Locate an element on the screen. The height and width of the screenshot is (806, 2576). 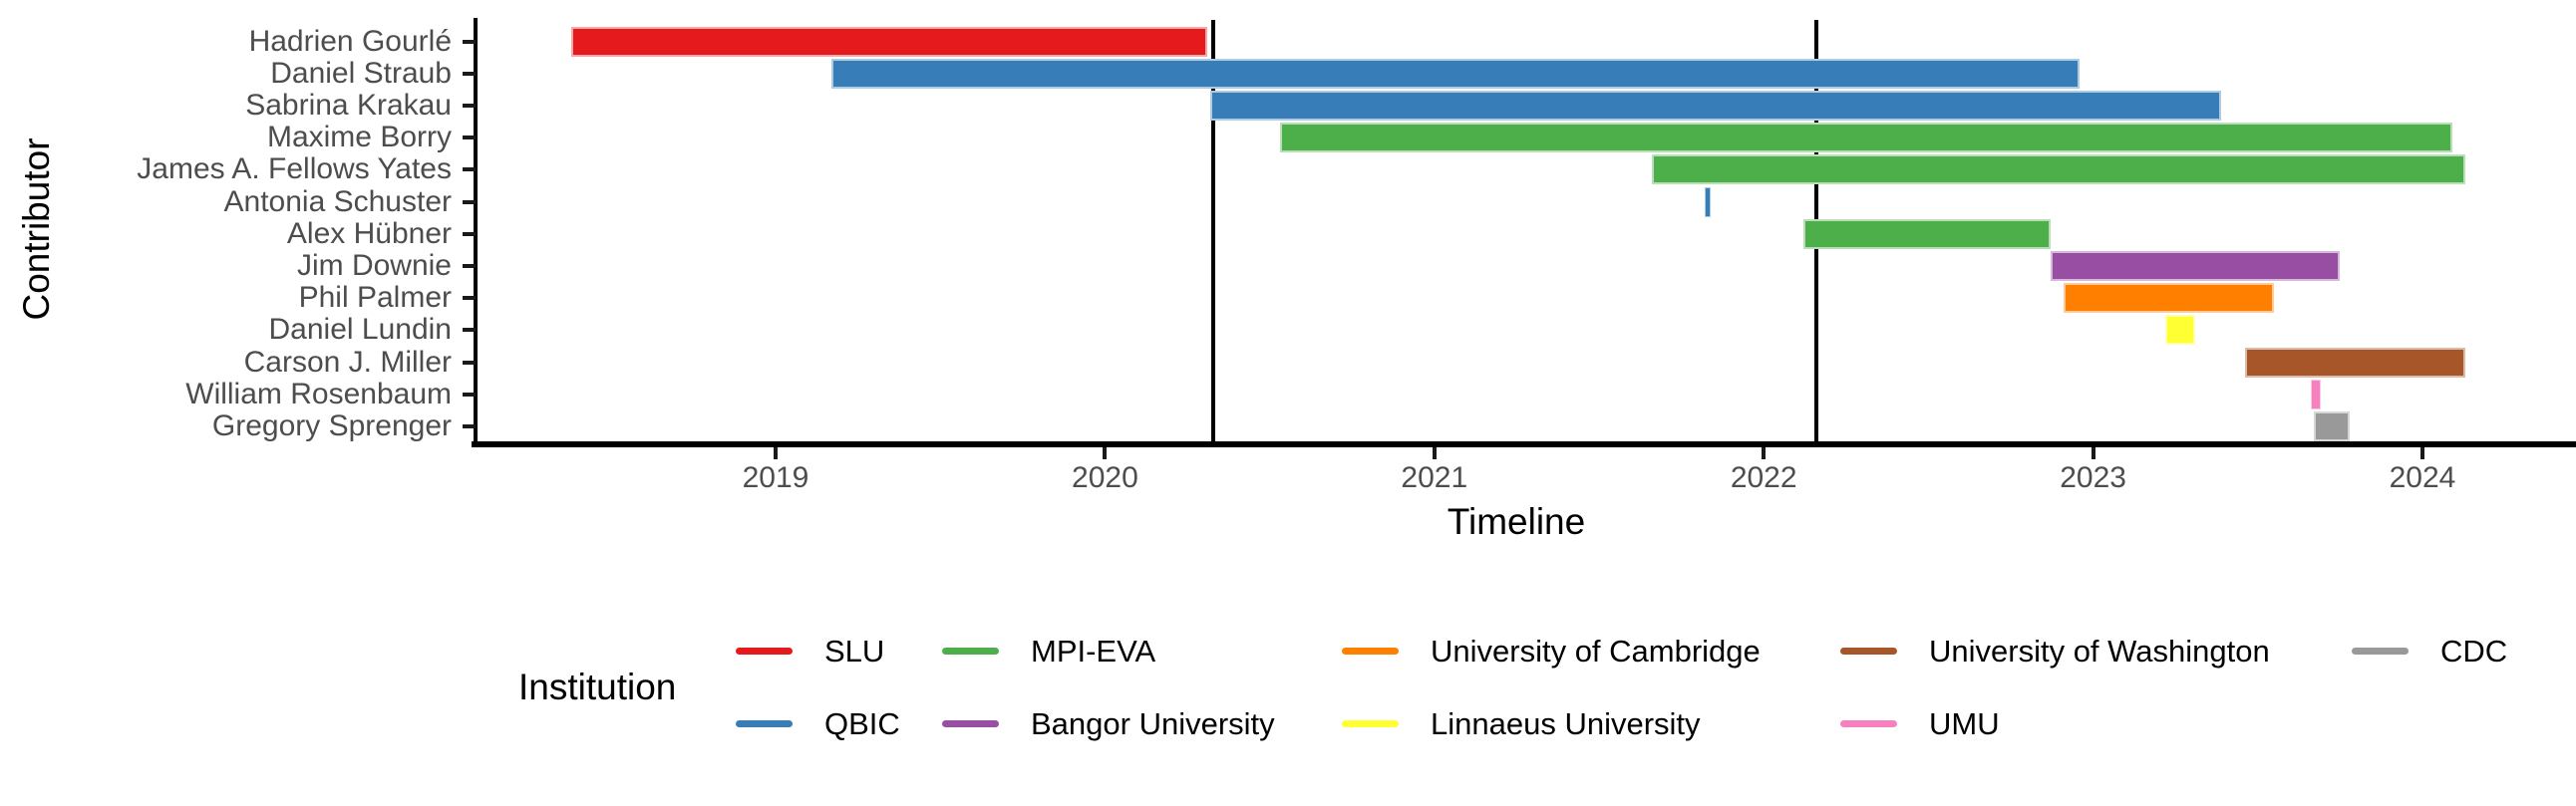
legend-label: University of Cambridge is located at coordinates (1596, 651).